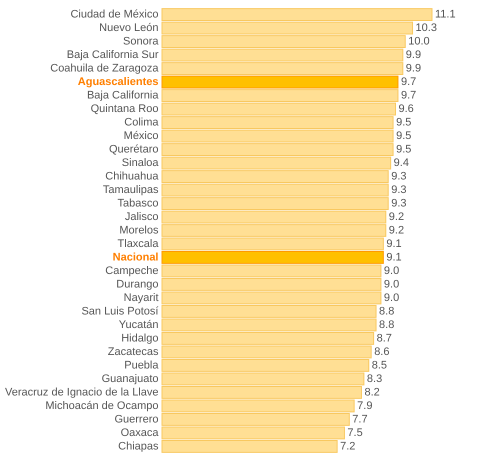 The height and width of the screenshot is (465, 484). Describe the element at coordinates (139, 230) in the screenshot. I see `y-tick-label: Morelos` at that location.